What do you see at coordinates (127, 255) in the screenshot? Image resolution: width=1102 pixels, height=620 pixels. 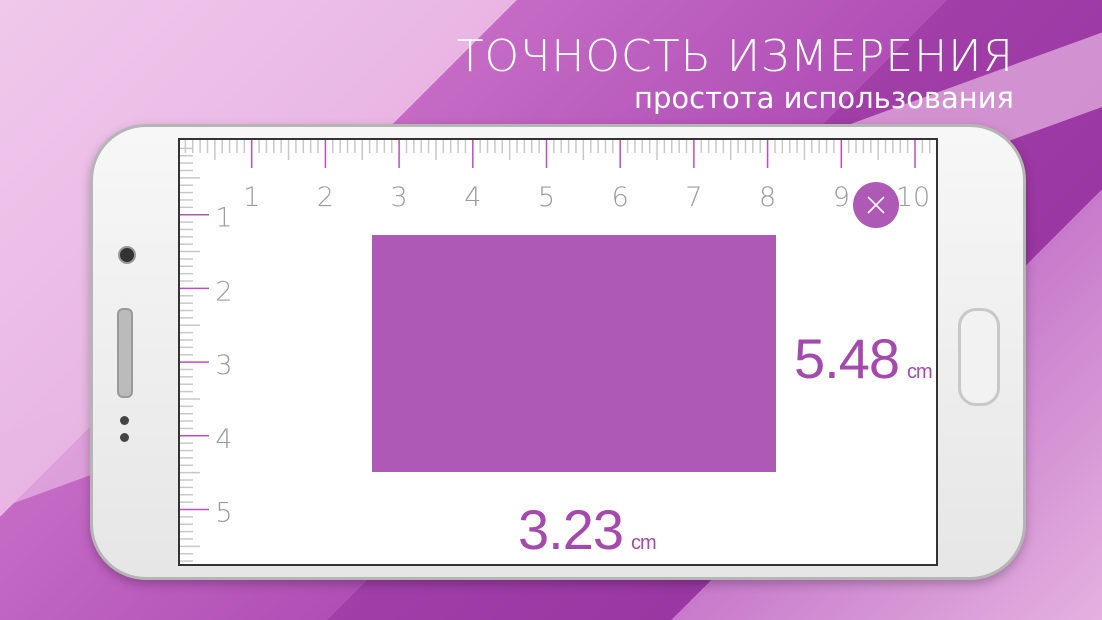 I see `camera-icon` at bounding box center [127, 255].